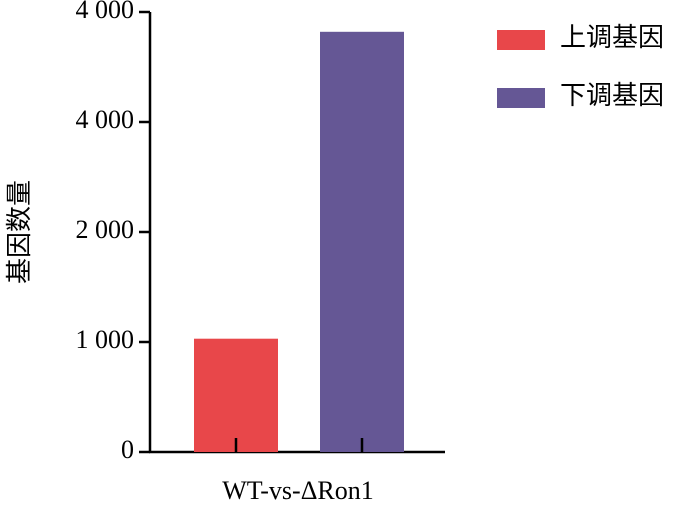 The width and height of the screenshot is (700, 509). What do you see at coordinates (19, 232) in the screenshot?
I see `y-axis-label: 基因数量` at bounding box center [19, 232].